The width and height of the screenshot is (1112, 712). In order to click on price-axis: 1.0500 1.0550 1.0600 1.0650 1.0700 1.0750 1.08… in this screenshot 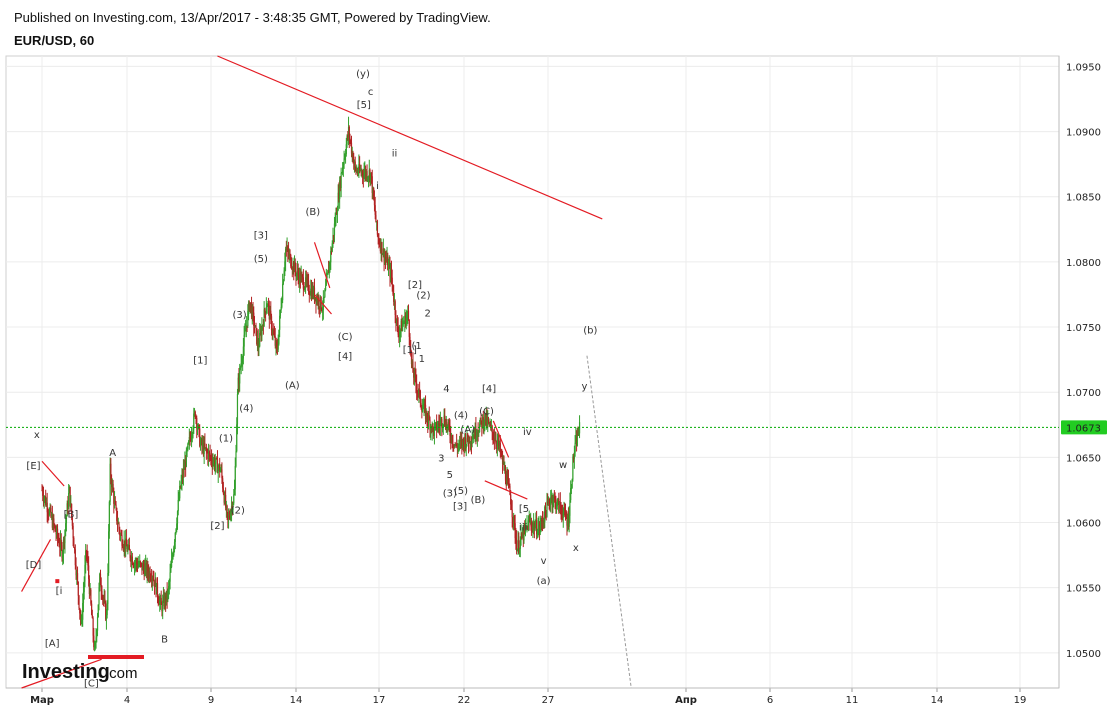, I will do `click(1079, 372)`.